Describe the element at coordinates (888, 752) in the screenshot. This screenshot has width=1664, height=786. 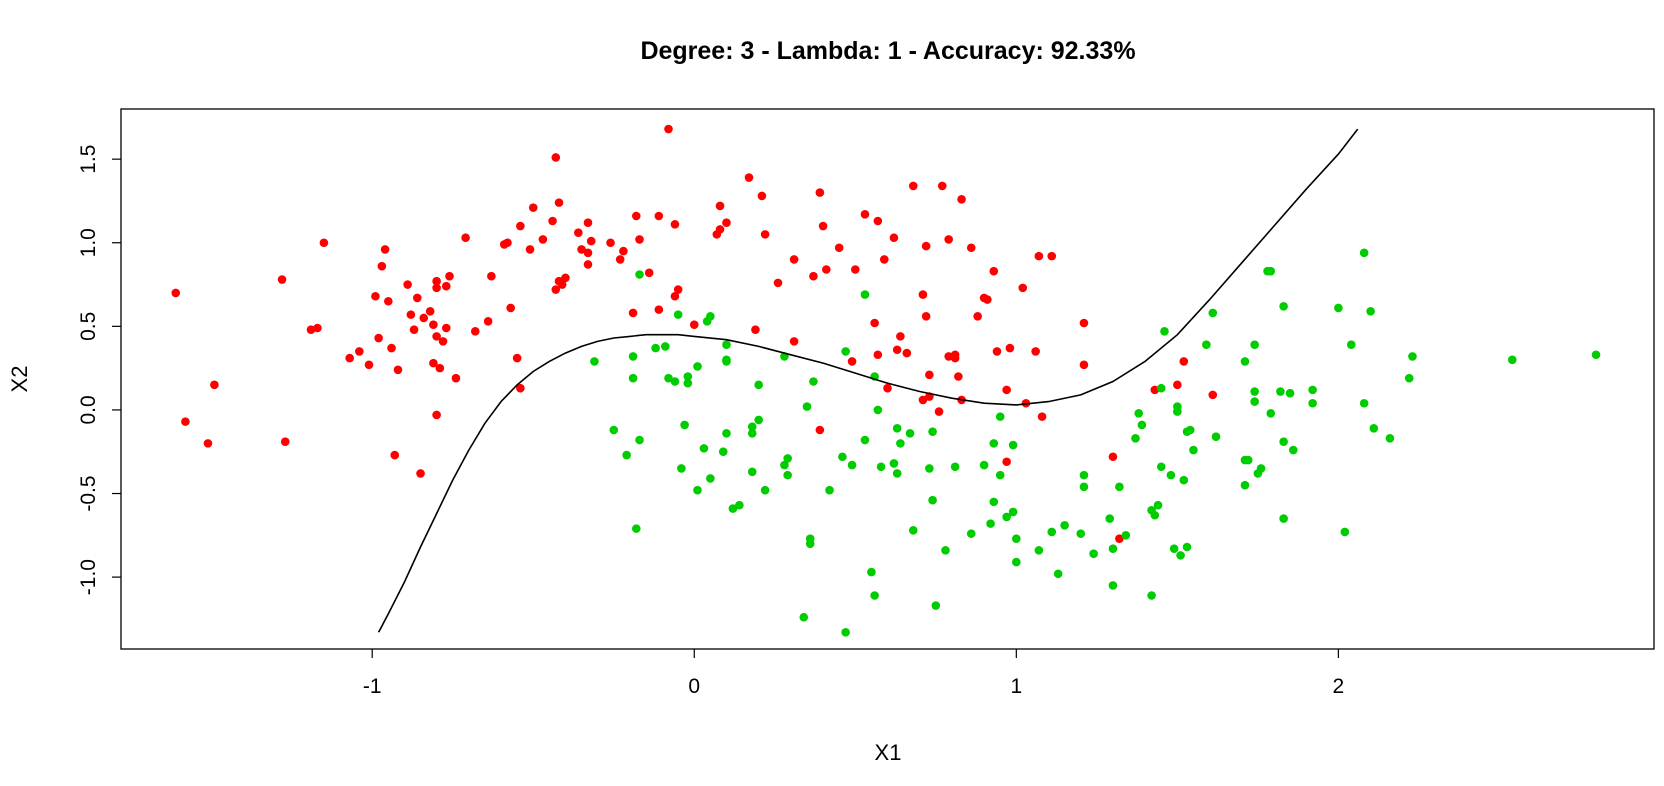
I see `x-axis-label: X1` at that location.